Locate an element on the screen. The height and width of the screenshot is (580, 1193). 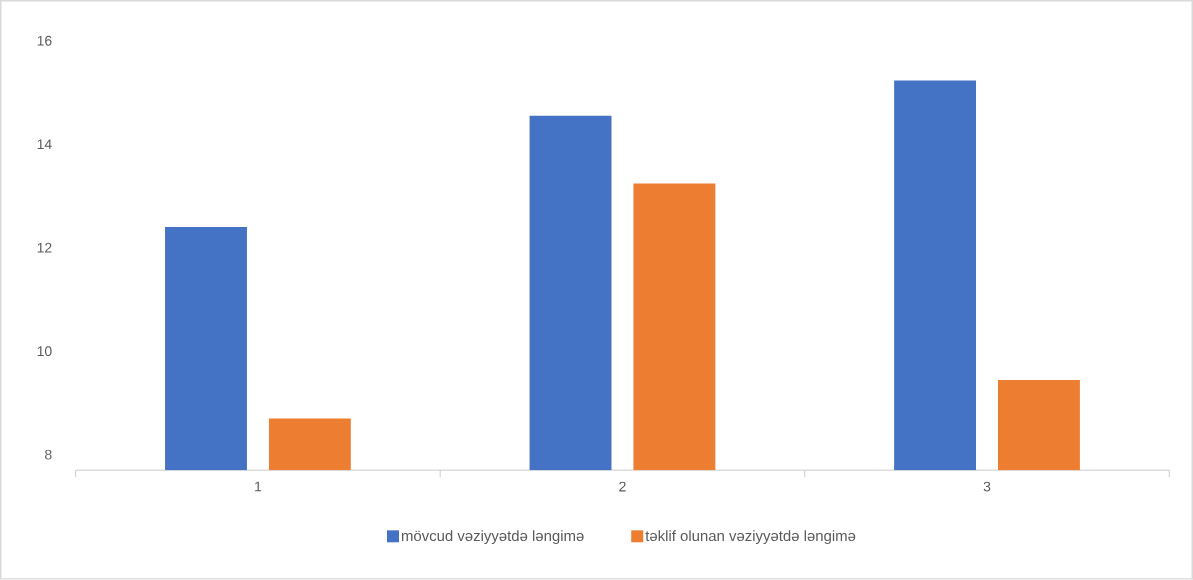
legend-label: mövcud vəziyyətdə ləngimə is located at coordinates (492, 537).